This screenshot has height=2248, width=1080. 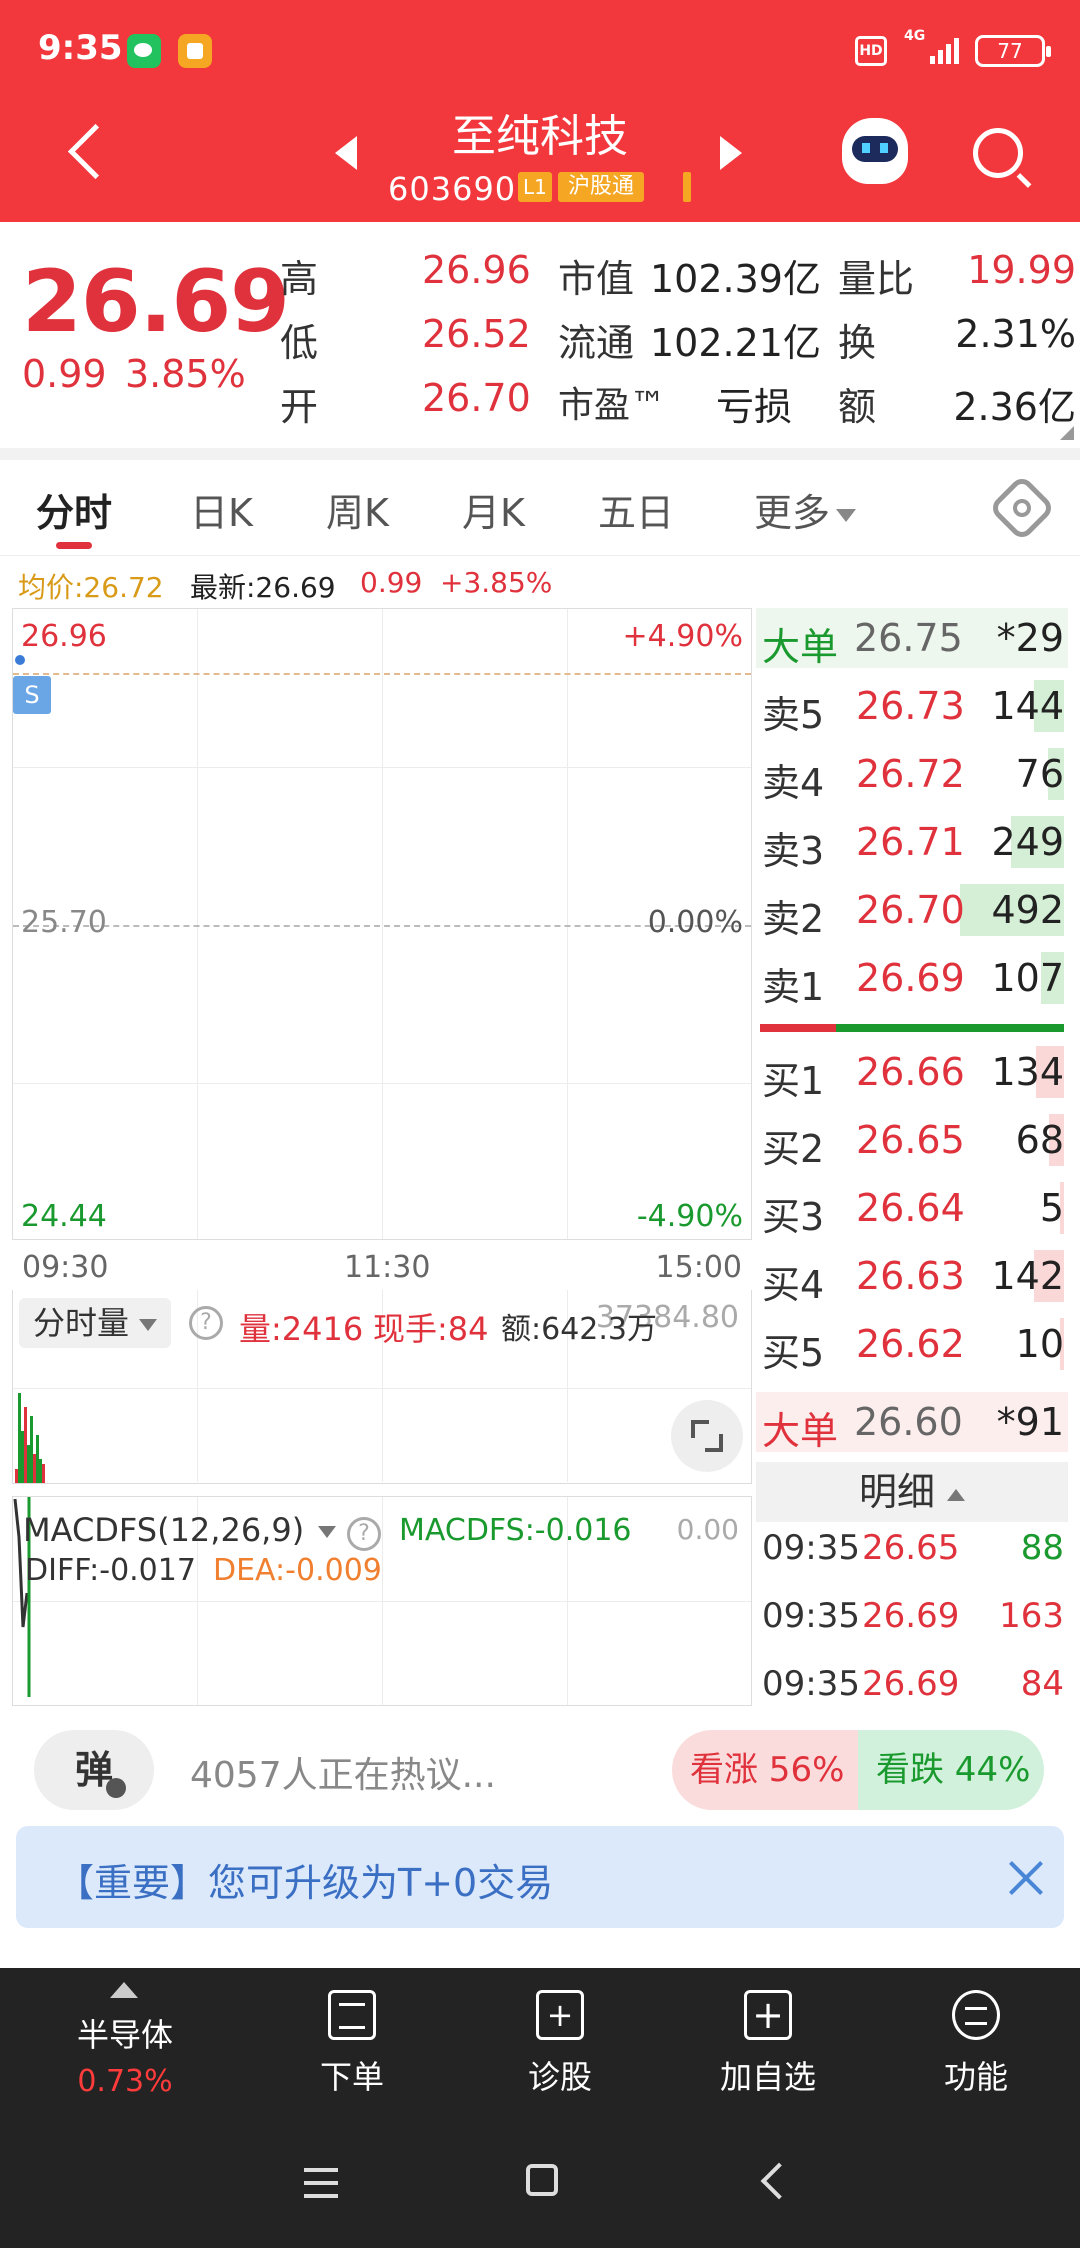 I want to click on info-change-pct: +3.85%, so click(x=496, y=582).